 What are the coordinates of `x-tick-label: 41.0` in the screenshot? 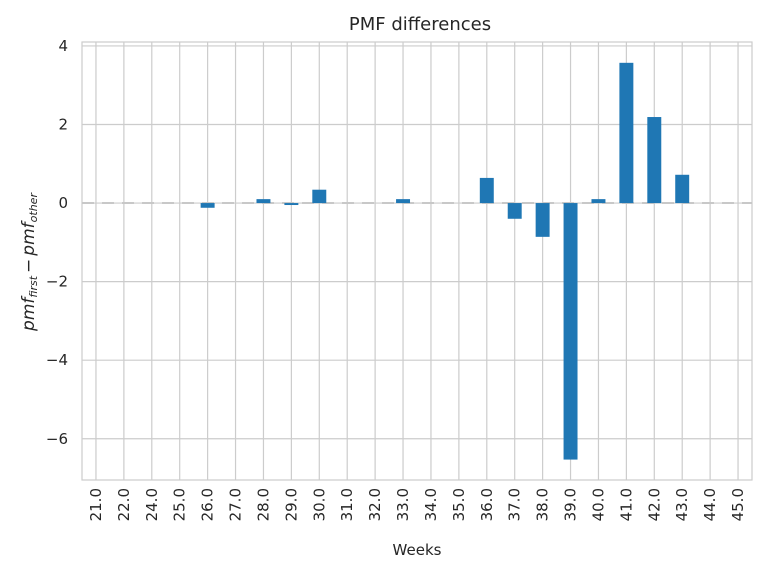 It's located at (626, 504).